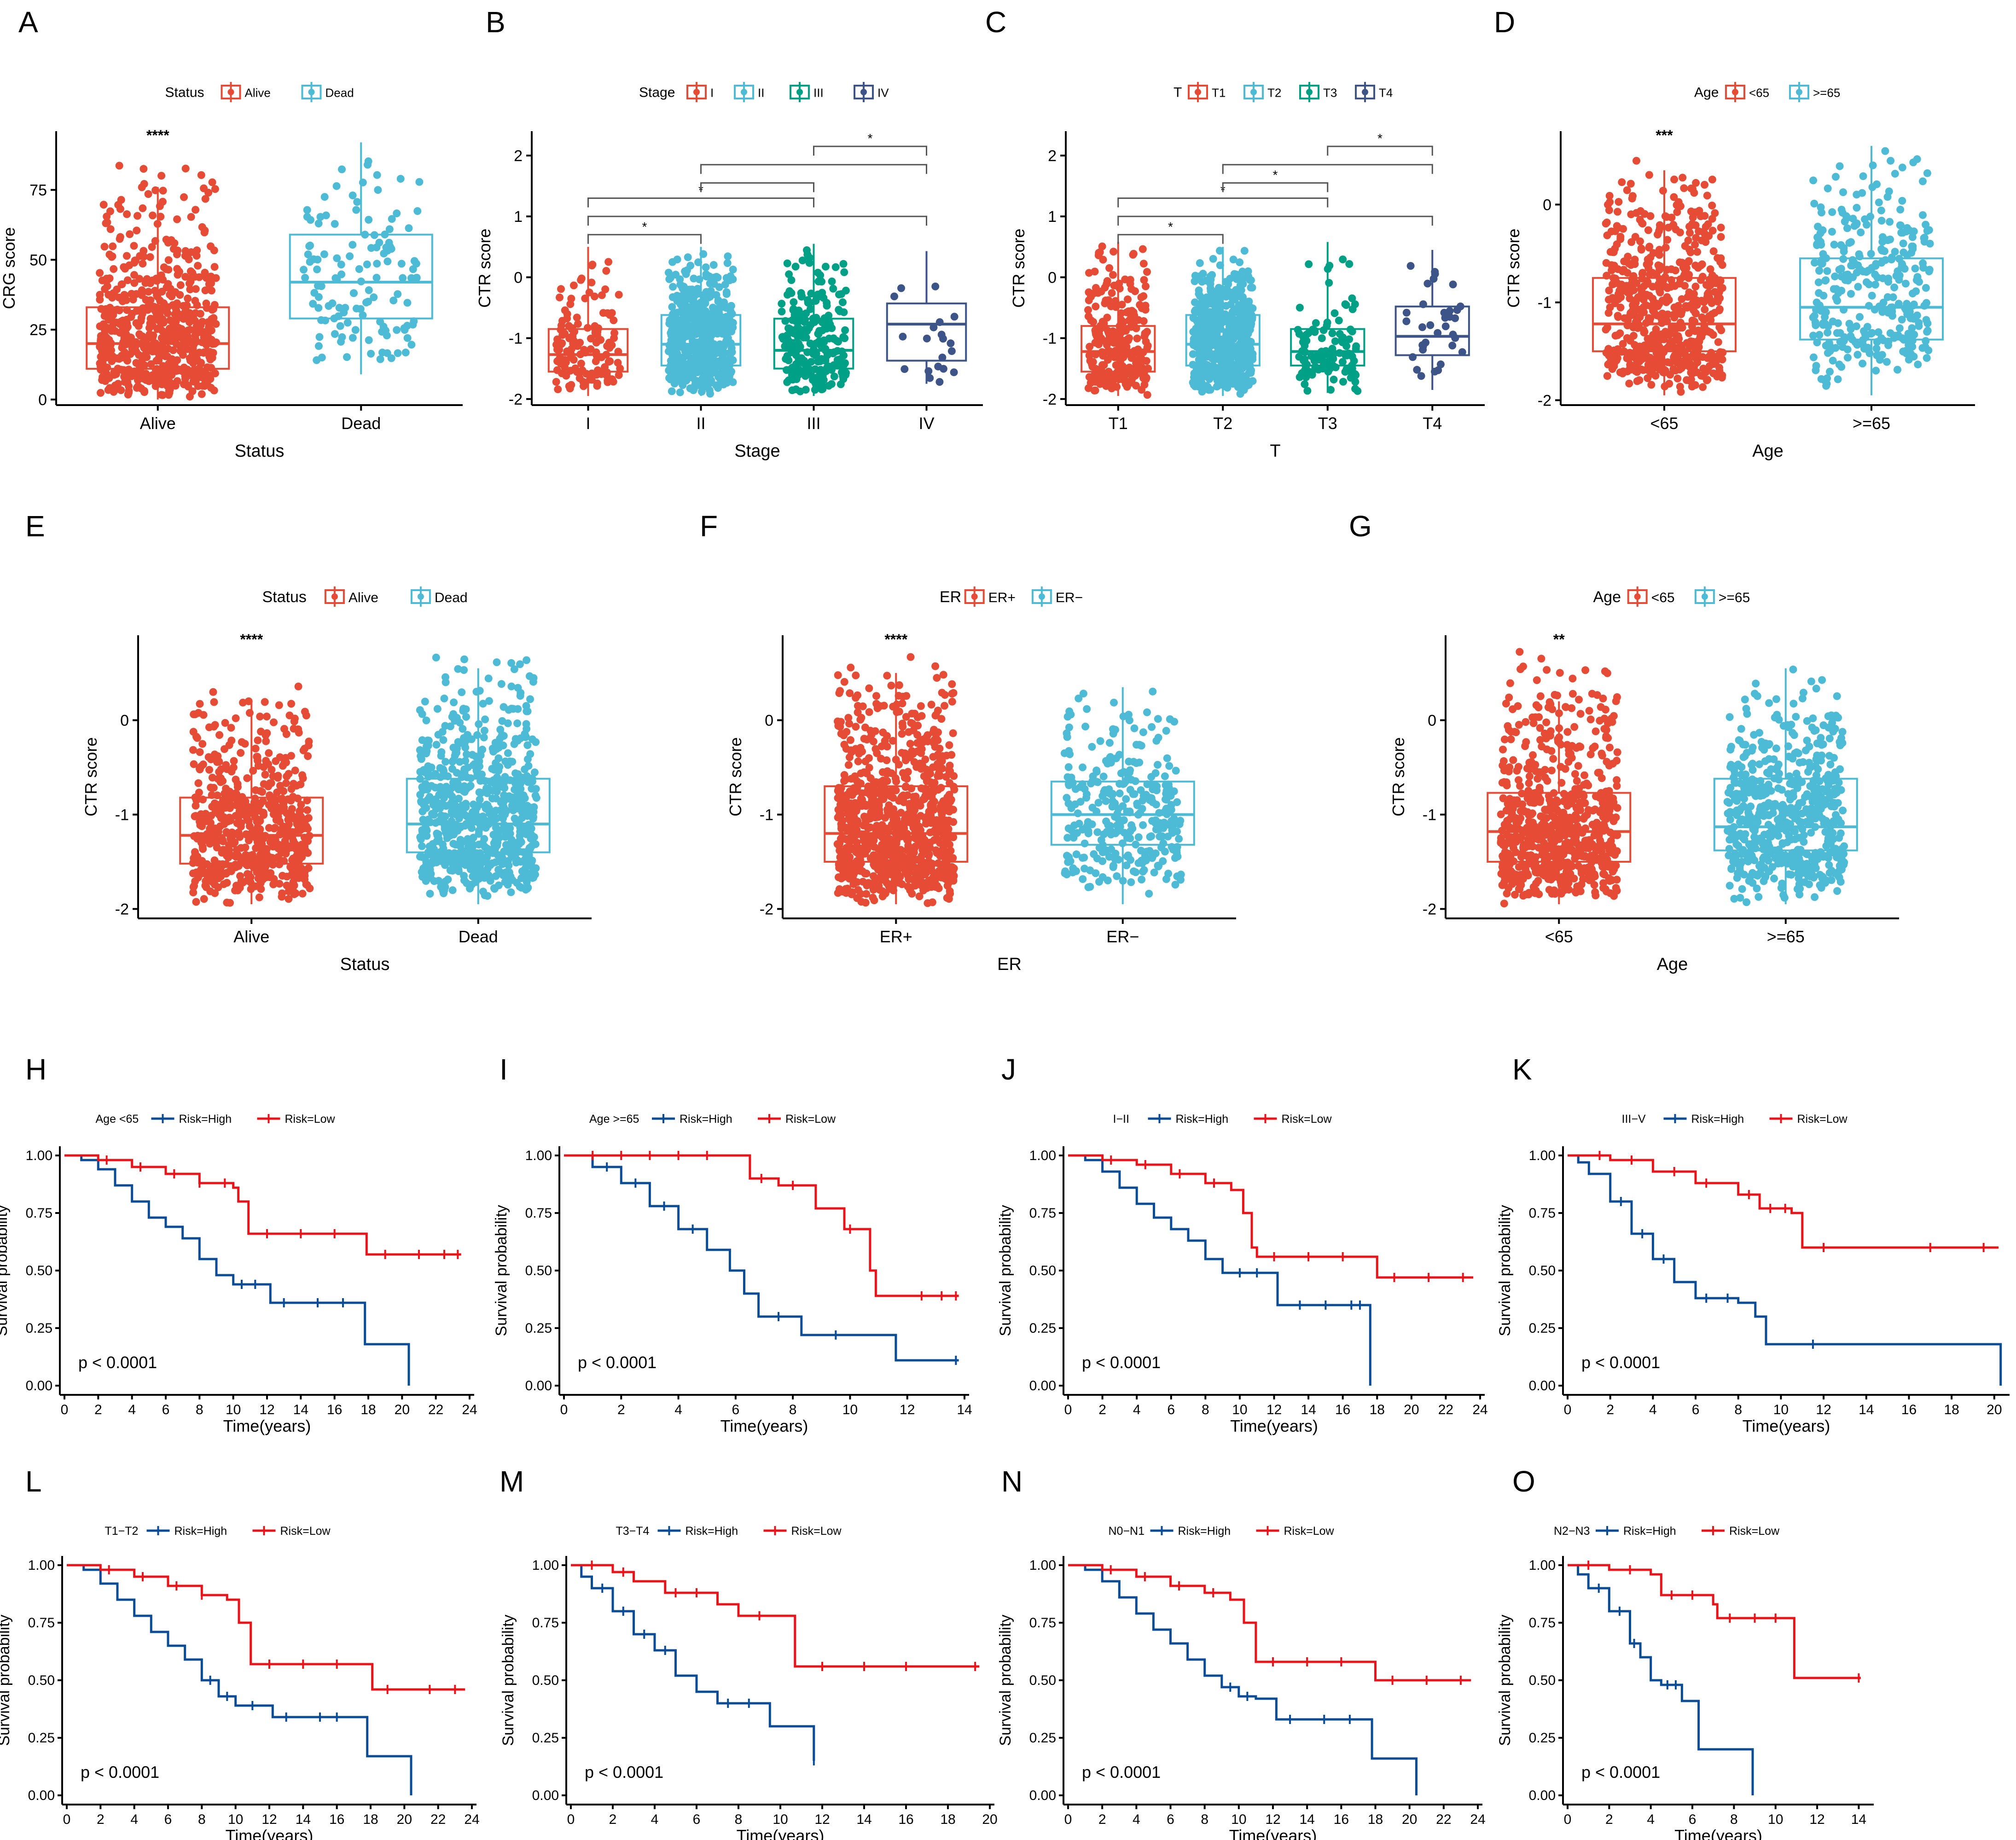 The image size is (2016, 1840). What do you see at coordinates (1118, 320) in the screenshot?
I see `box-T1` at bounding box center [1118, 320].